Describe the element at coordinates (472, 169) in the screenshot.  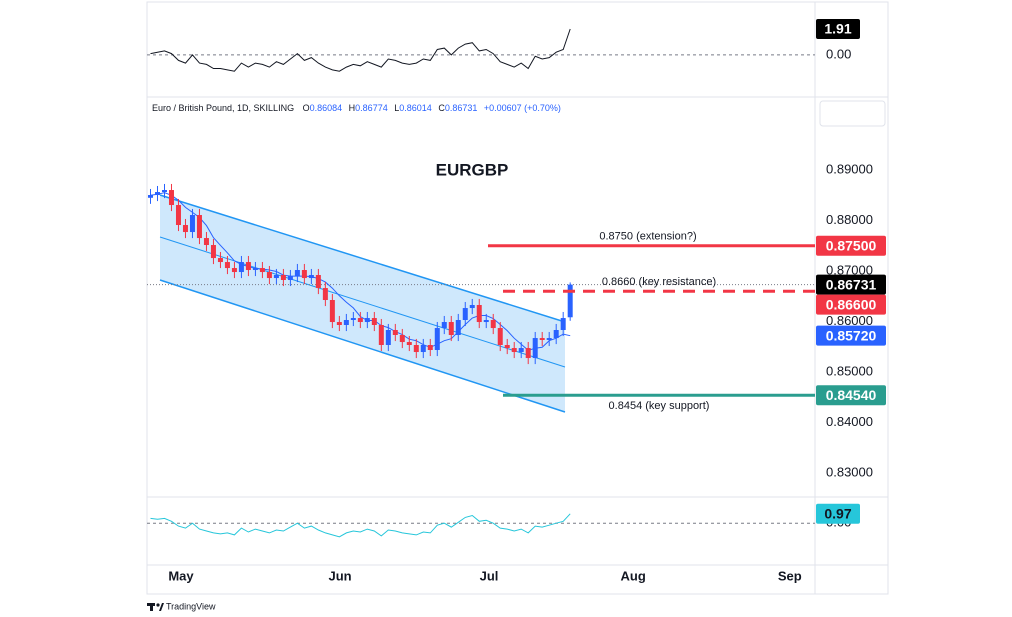
I see `chart-title: EURGBP` at that location.